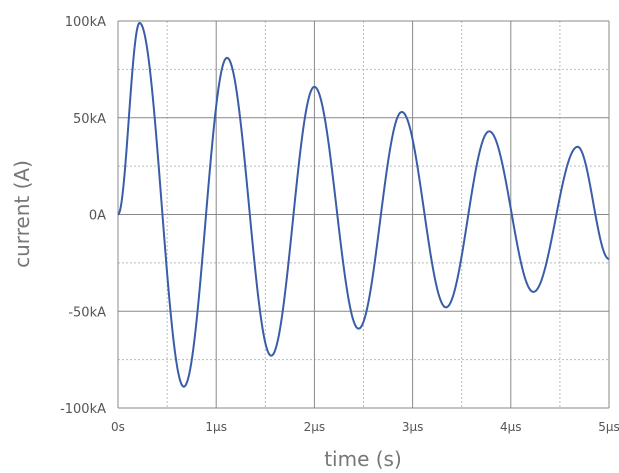 This screenshot has width=619, height=473. I want to click on y-tick-labels: 100kA 50kA 0A -50kA -100kA, so click(83, 216).